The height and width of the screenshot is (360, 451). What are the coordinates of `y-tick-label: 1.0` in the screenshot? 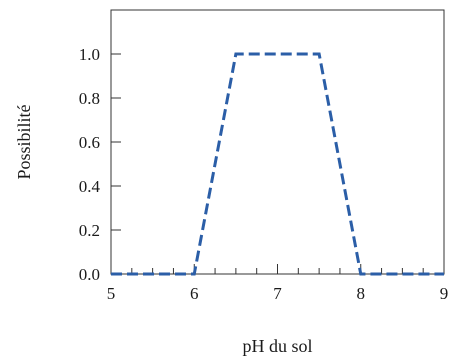 It's located at (89, 54).